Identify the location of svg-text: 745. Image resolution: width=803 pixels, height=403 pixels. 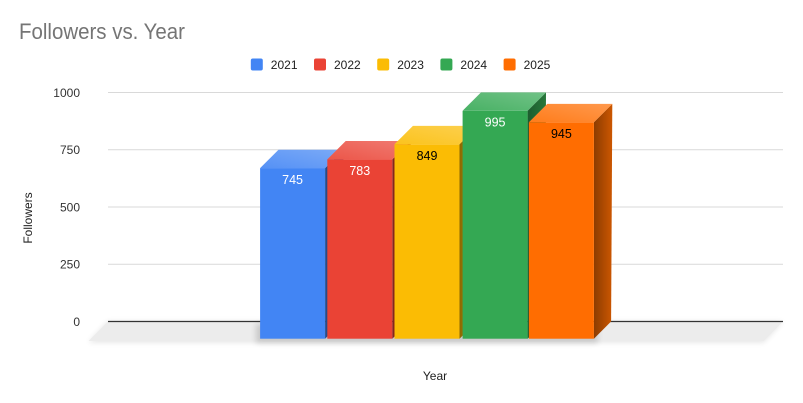
(292, 180).